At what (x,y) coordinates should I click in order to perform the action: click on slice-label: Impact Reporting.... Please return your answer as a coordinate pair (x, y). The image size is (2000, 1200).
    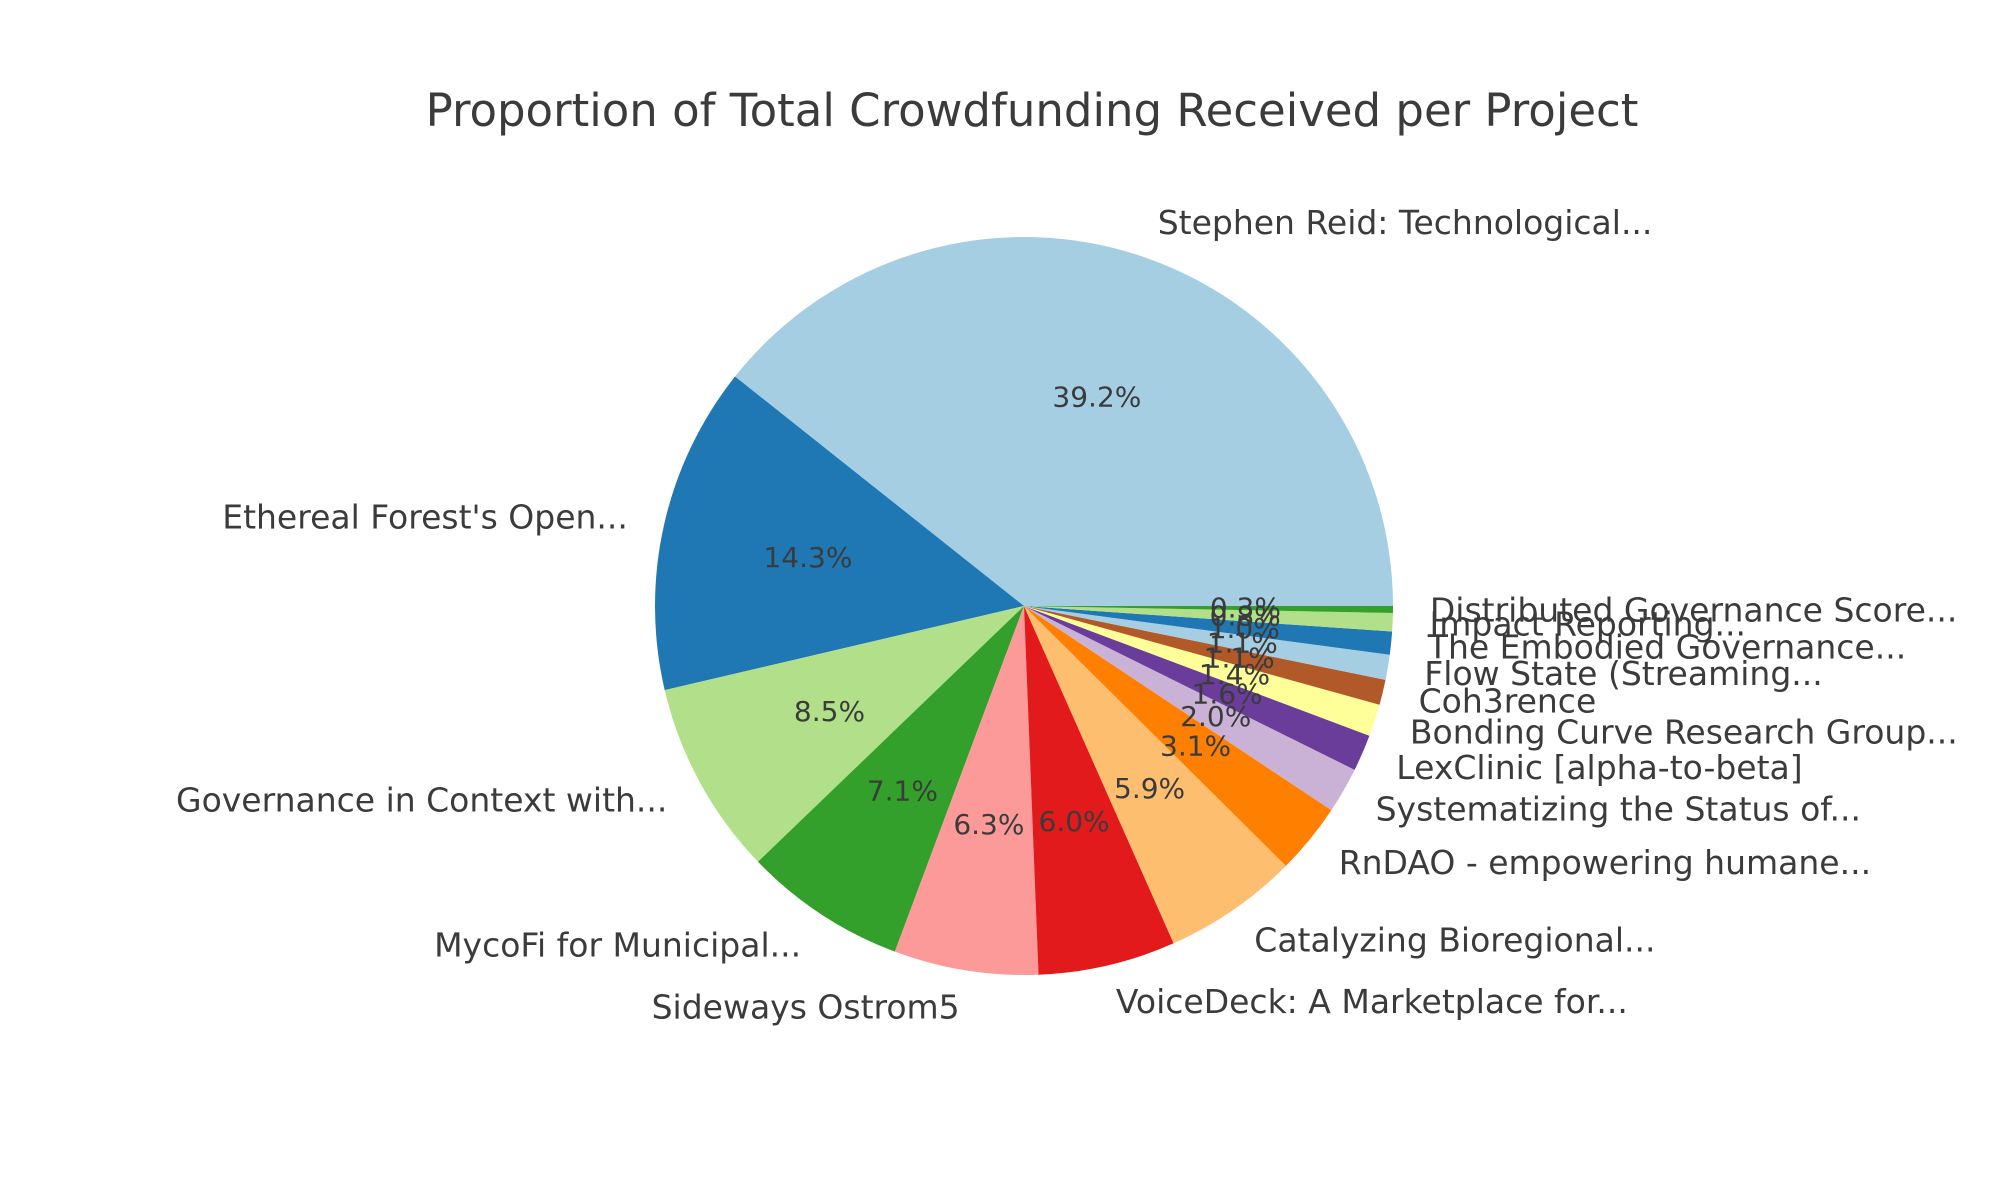
    Looking at the image, I should click on (1588, 623).